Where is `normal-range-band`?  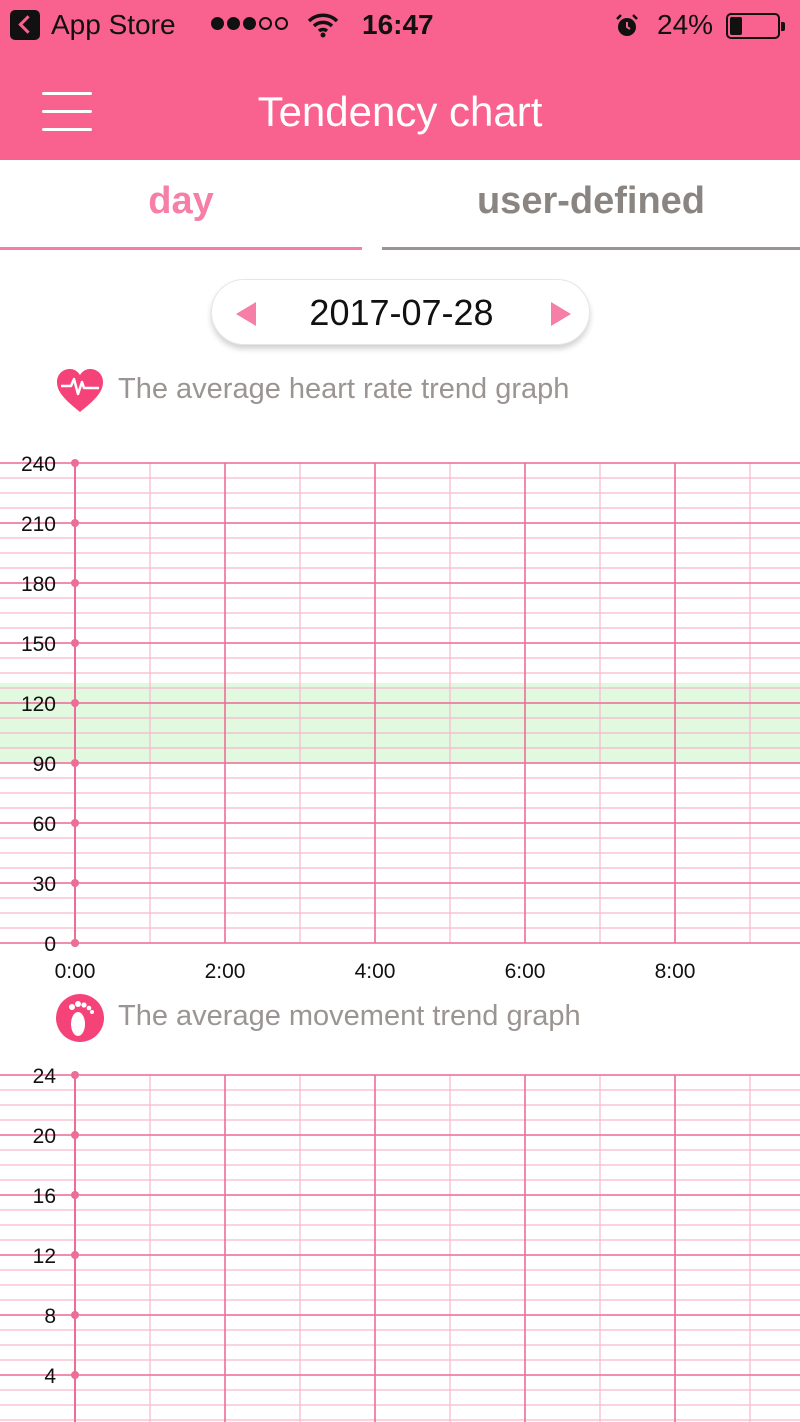 normal-range-band is located at coordinates (400, 723).